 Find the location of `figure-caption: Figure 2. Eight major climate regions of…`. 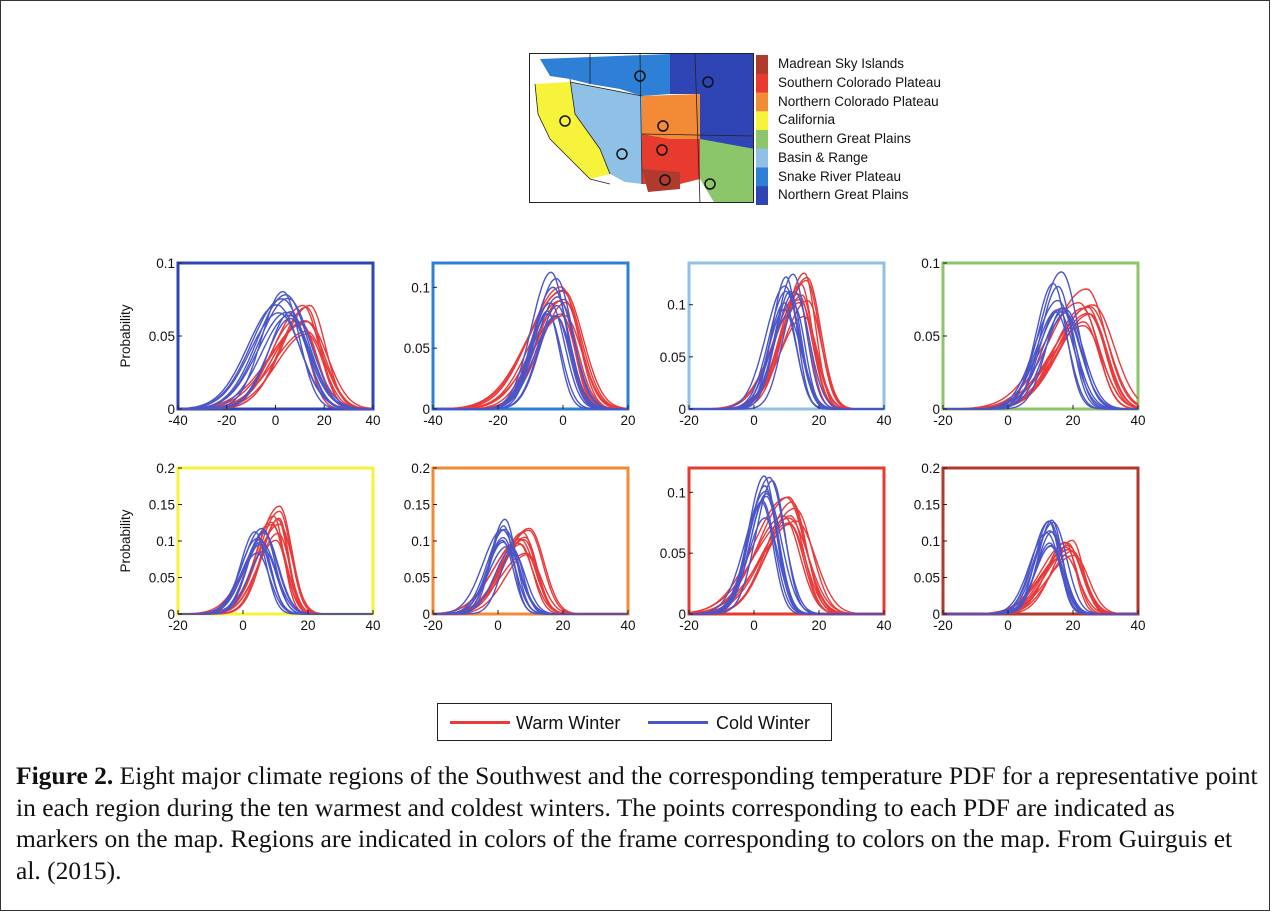

figure-caption: Figure 2. Eight major climate regions of… is located at coordinates (639, 823).